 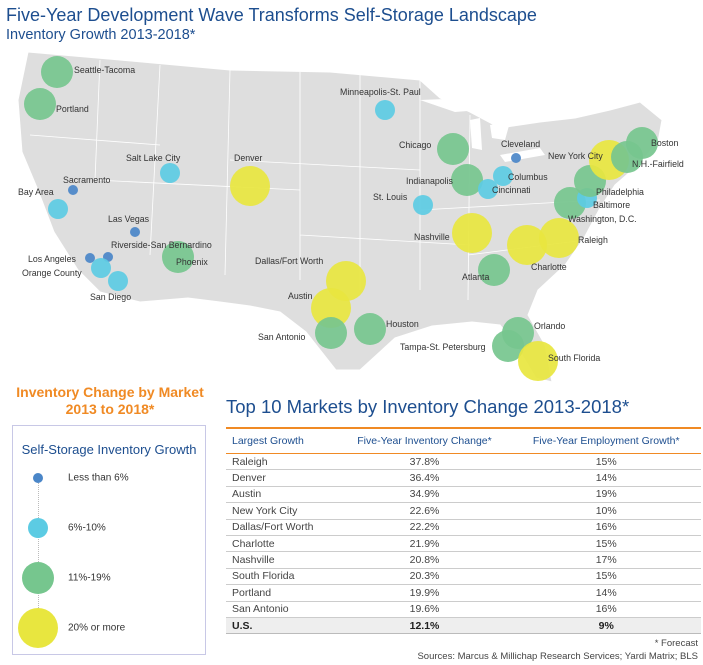 I want to click on market-marker-san-diego, so click(x=118, y=281).